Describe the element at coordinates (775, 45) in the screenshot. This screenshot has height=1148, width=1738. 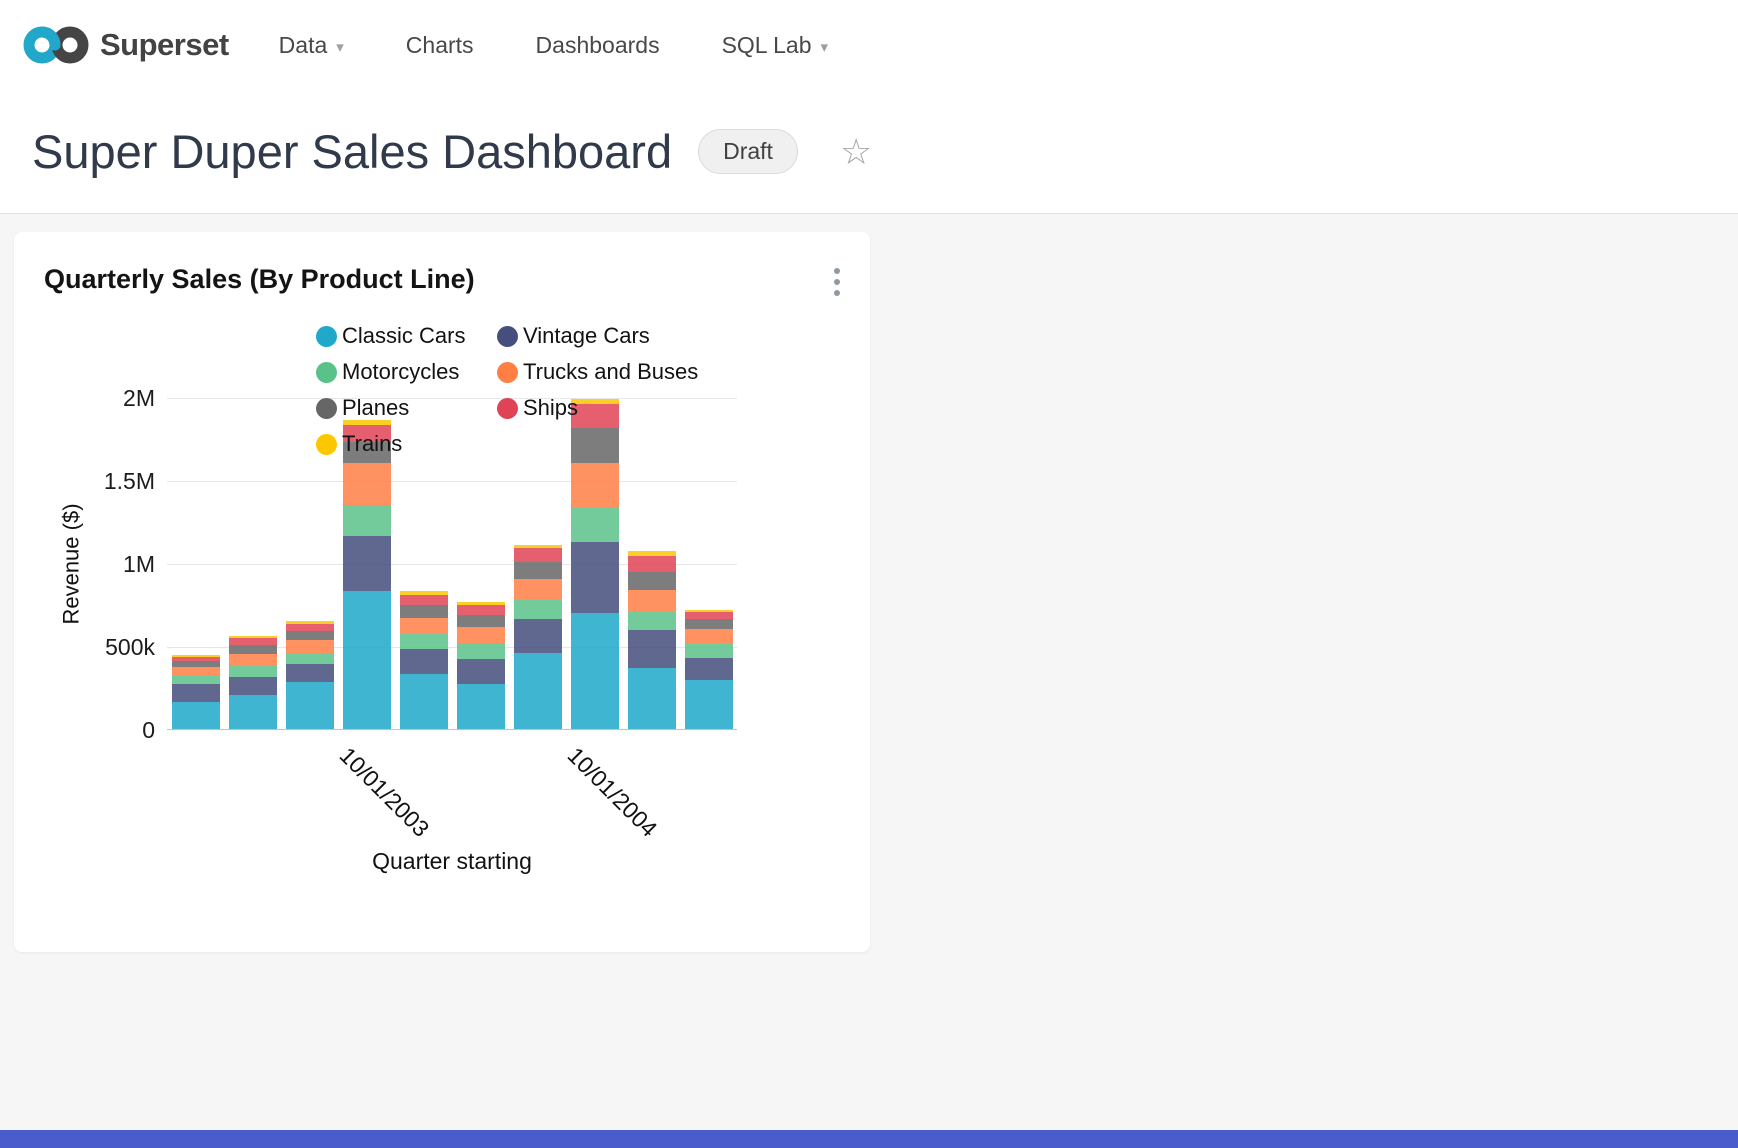
I see `nav-item-sql-lab: SQL Lab ▾` at that location.